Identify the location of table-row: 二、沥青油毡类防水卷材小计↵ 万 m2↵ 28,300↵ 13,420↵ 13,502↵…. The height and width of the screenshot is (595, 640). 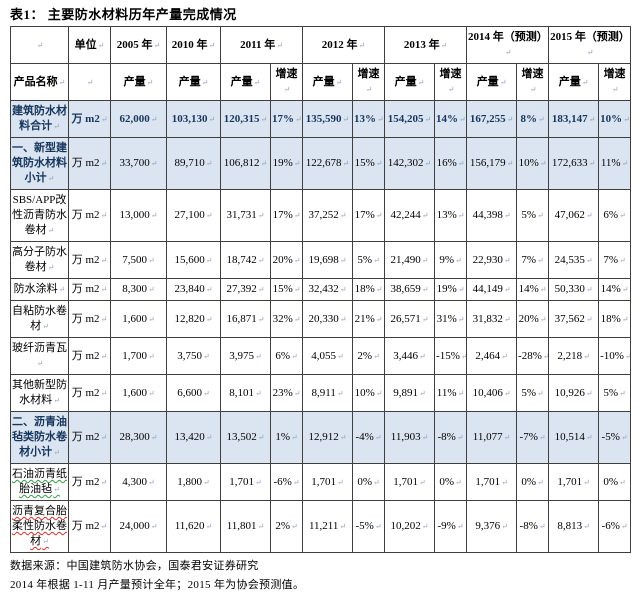
(321, 437).